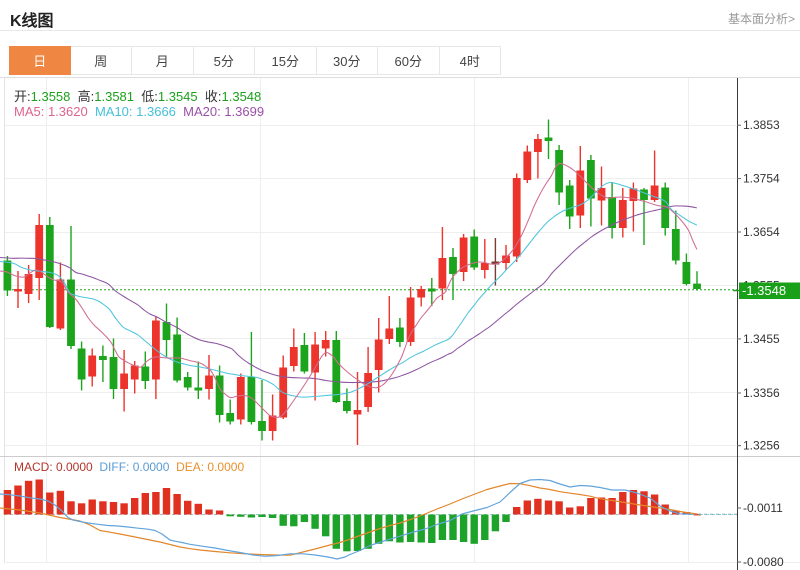  Describe the element at coordinates (761, 446) in the screenshot. I see `svg-text: 1.3256` at that location.